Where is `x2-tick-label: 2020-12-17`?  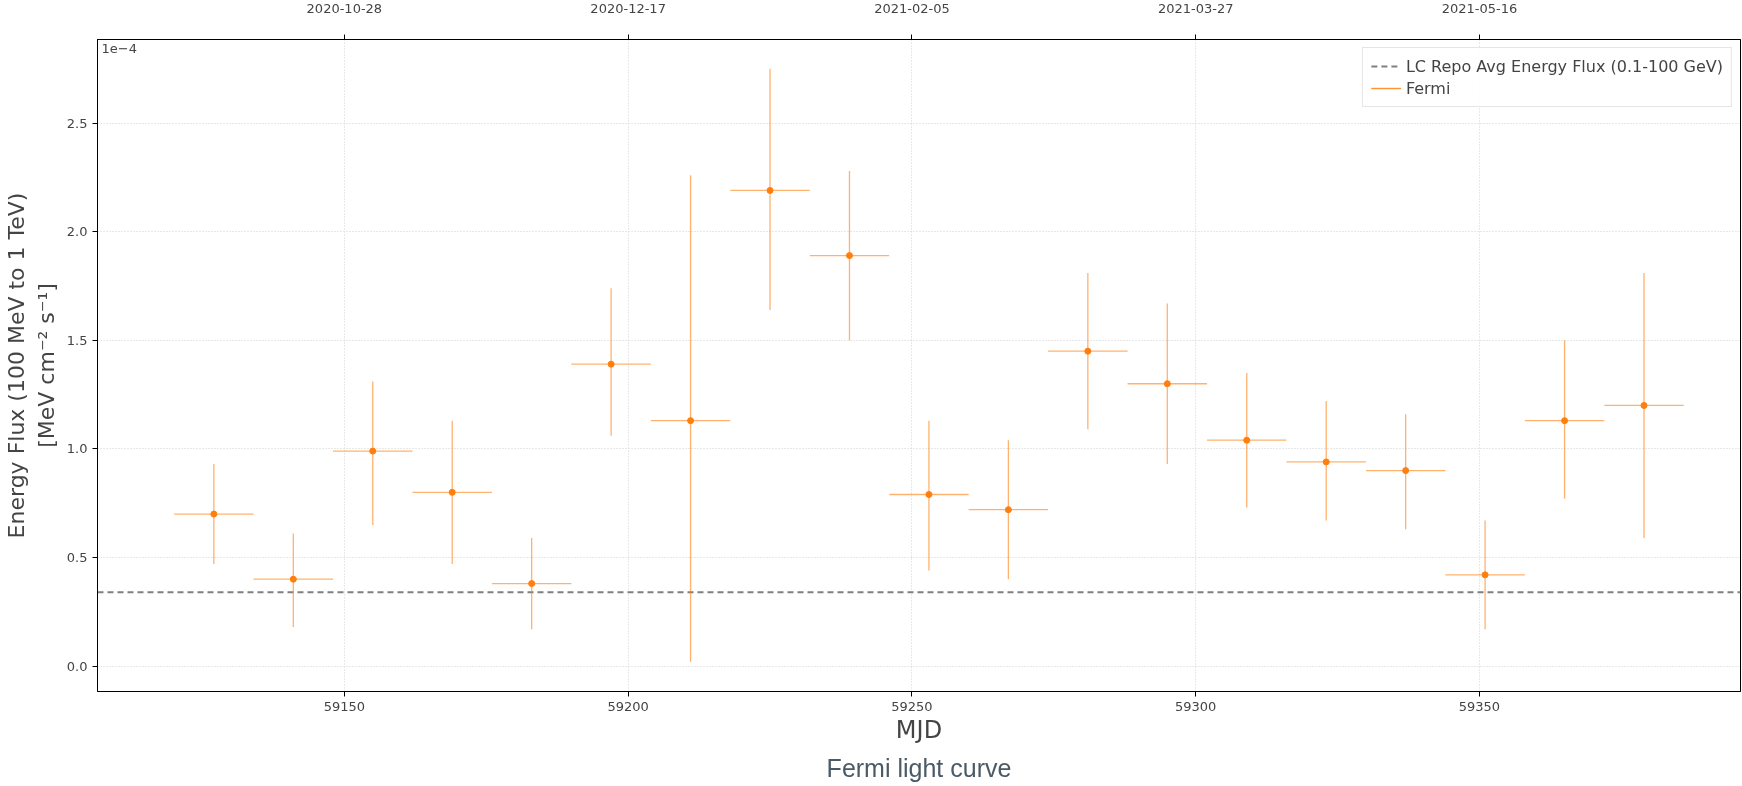
x2-tick-label: 2020-12-17 is located at coordinates (628, 8).